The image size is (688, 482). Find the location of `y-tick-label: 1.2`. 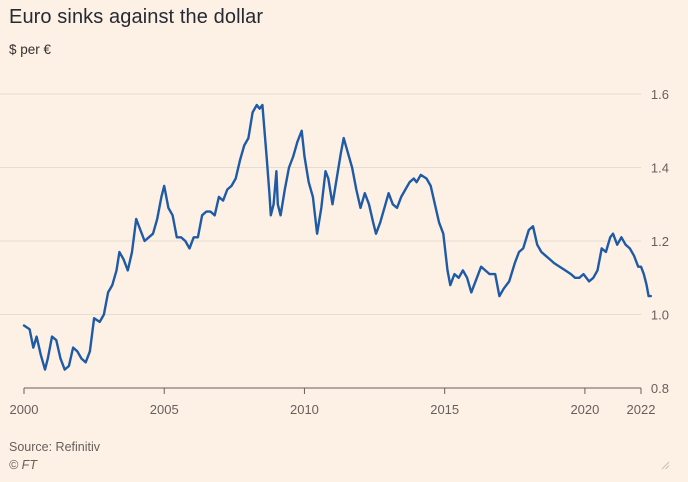

y-tick-label: 1.2 is located at coordinates (660, 241).